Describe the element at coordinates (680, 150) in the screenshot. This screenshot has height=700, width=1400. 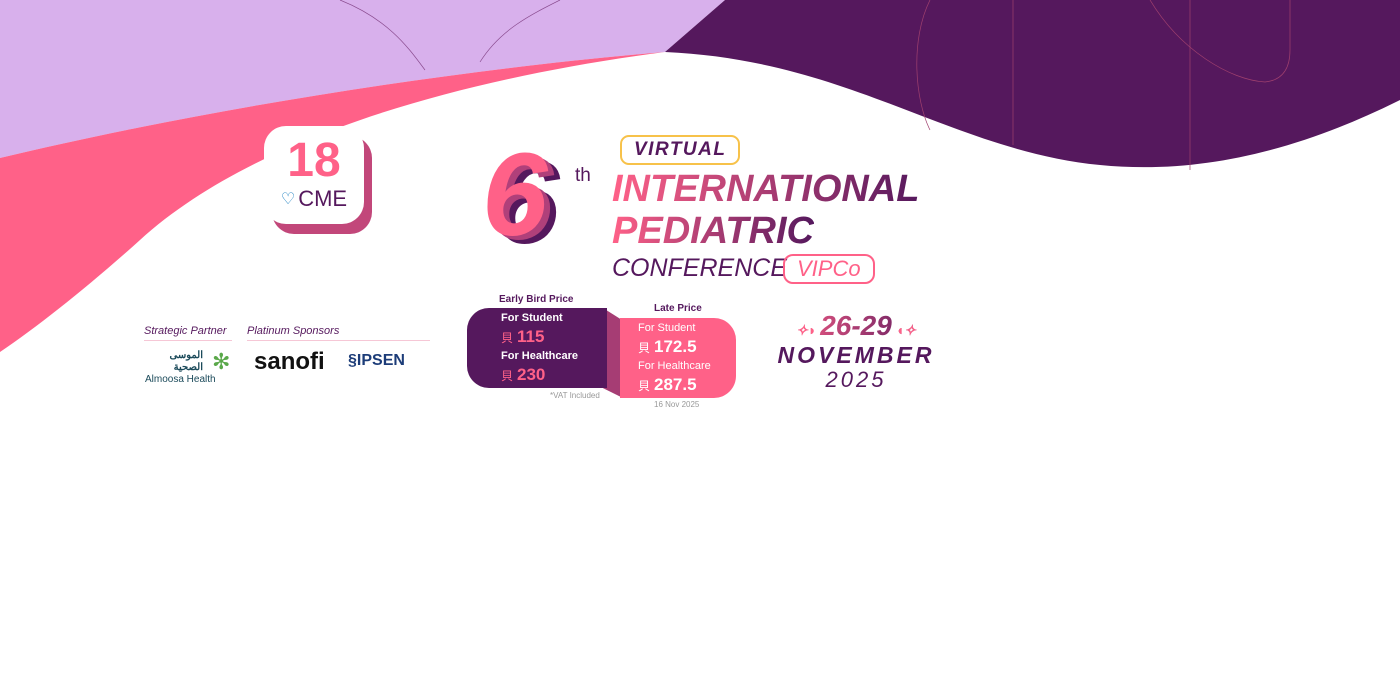
I see `virtual-badge: VIRTUAL` at that location.